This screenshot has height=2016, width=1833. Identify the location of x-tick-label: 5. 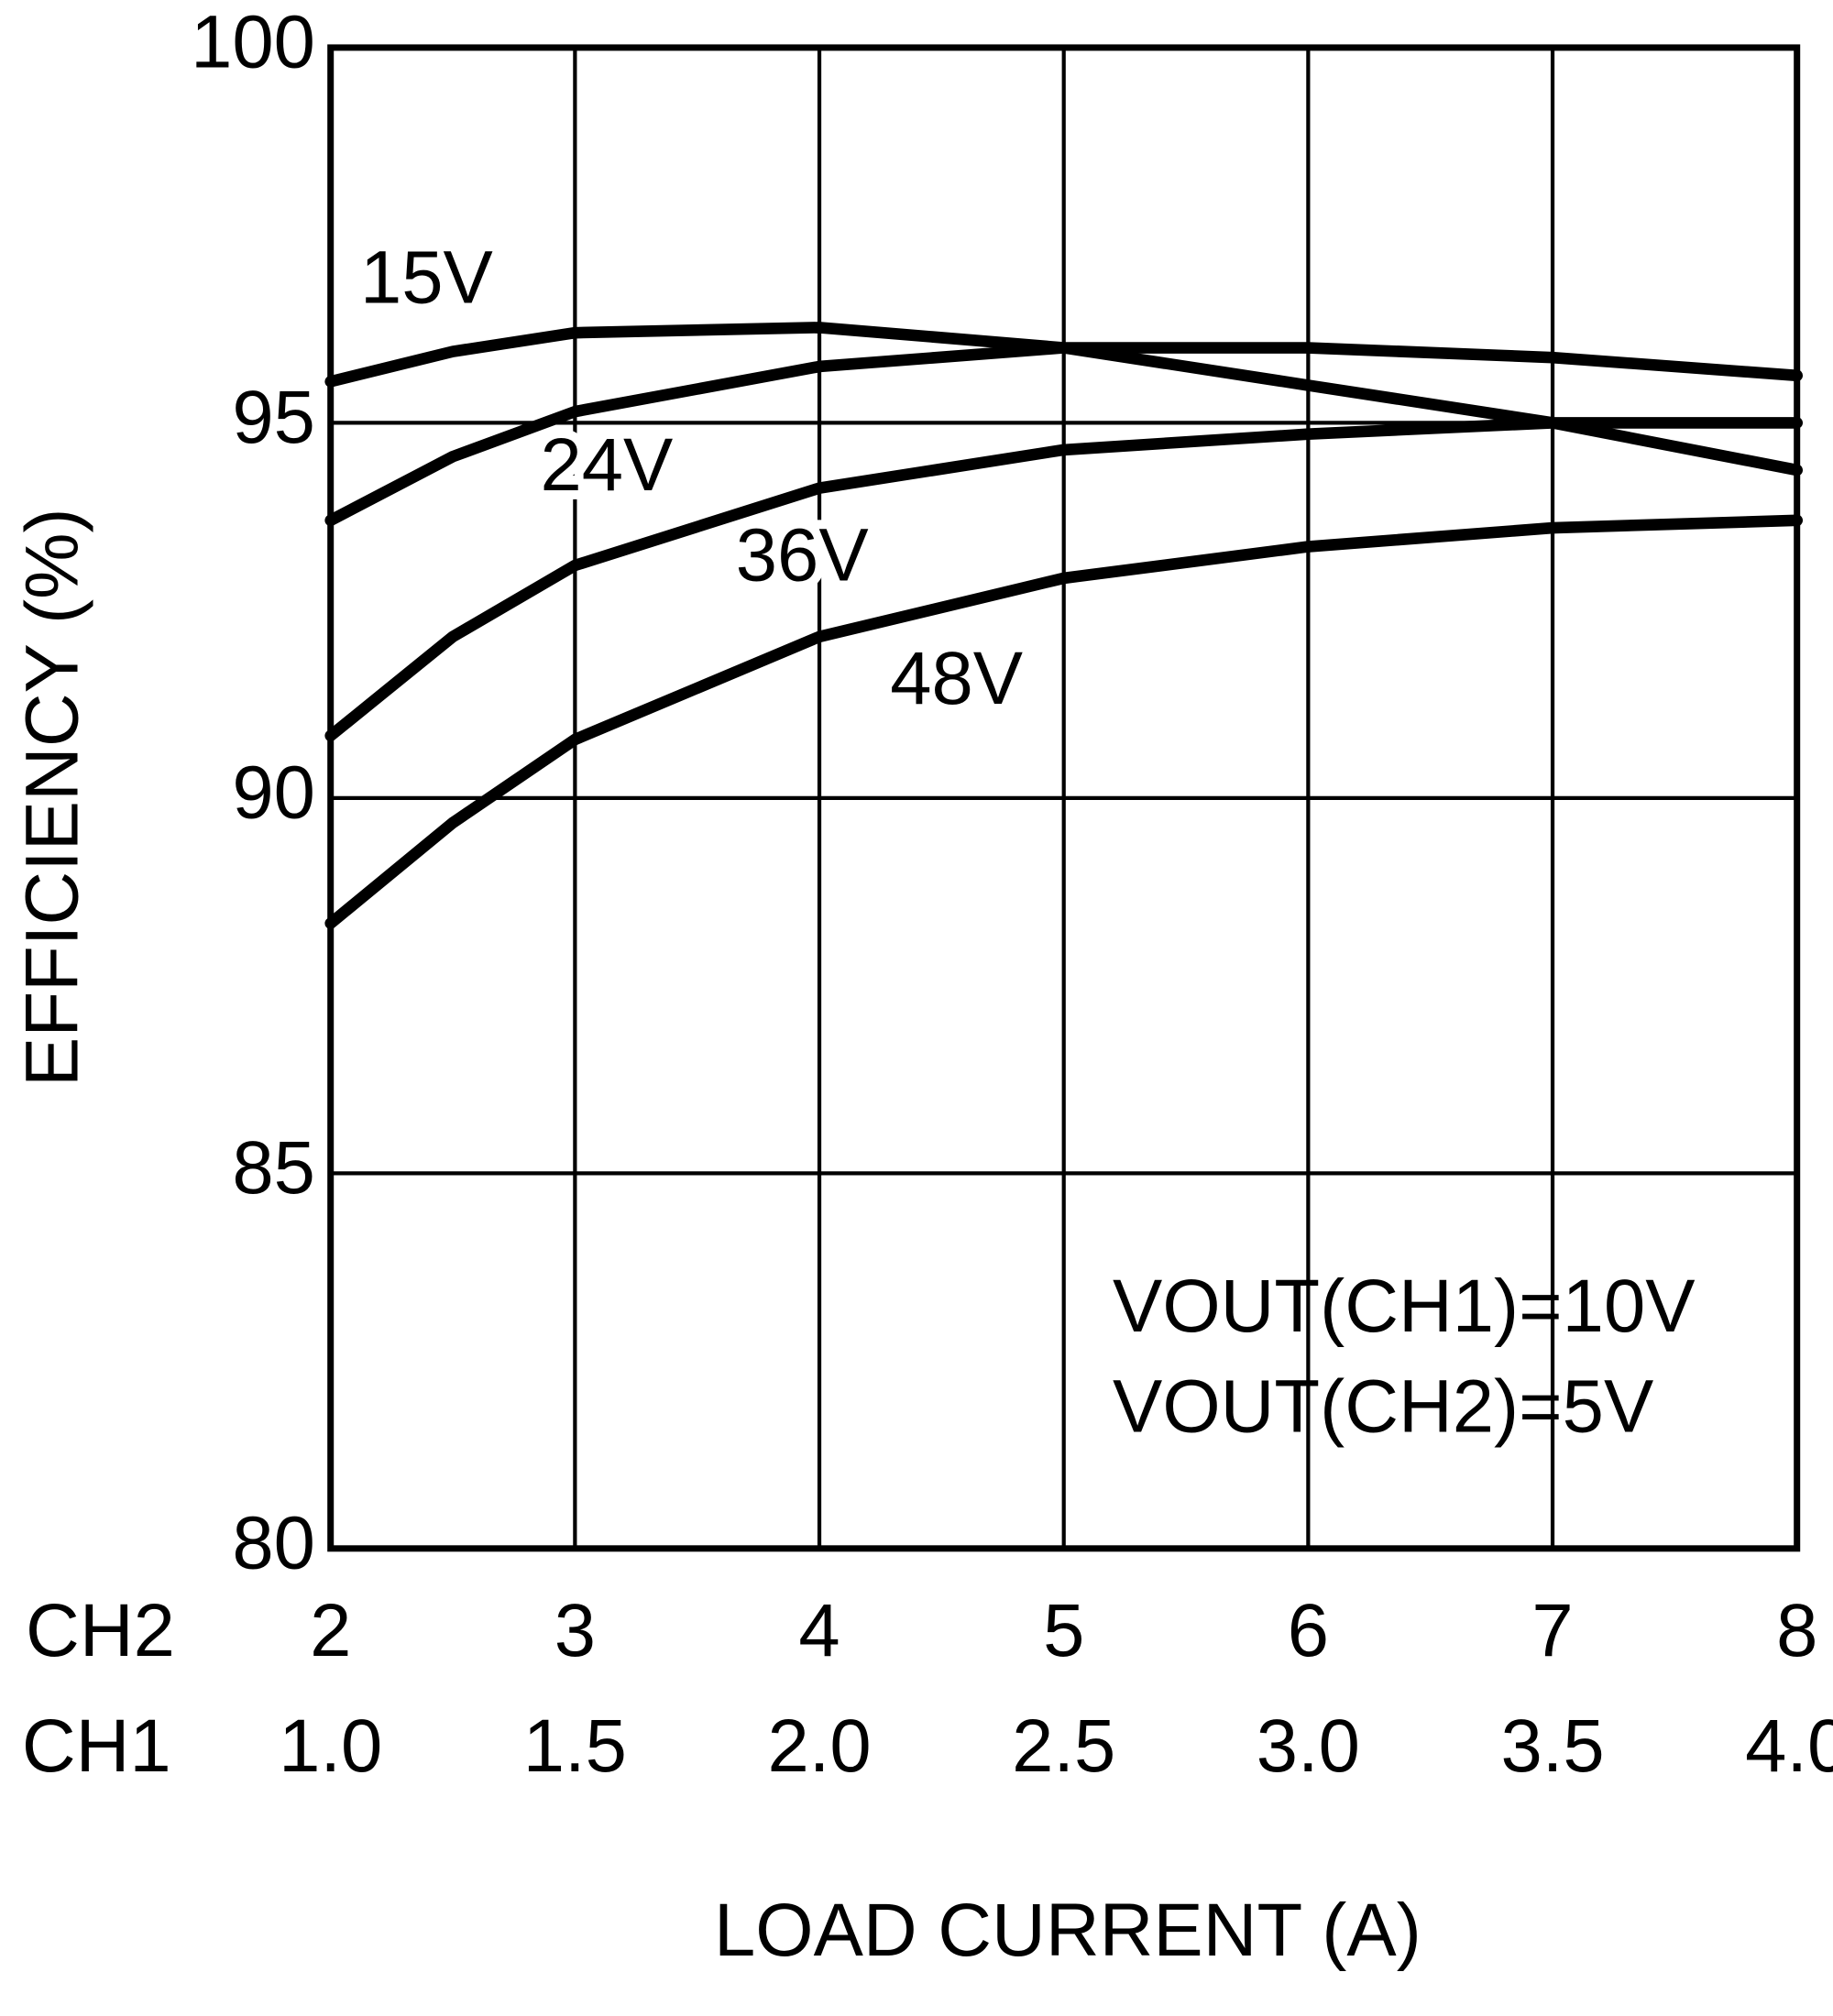
(1063, 1630).